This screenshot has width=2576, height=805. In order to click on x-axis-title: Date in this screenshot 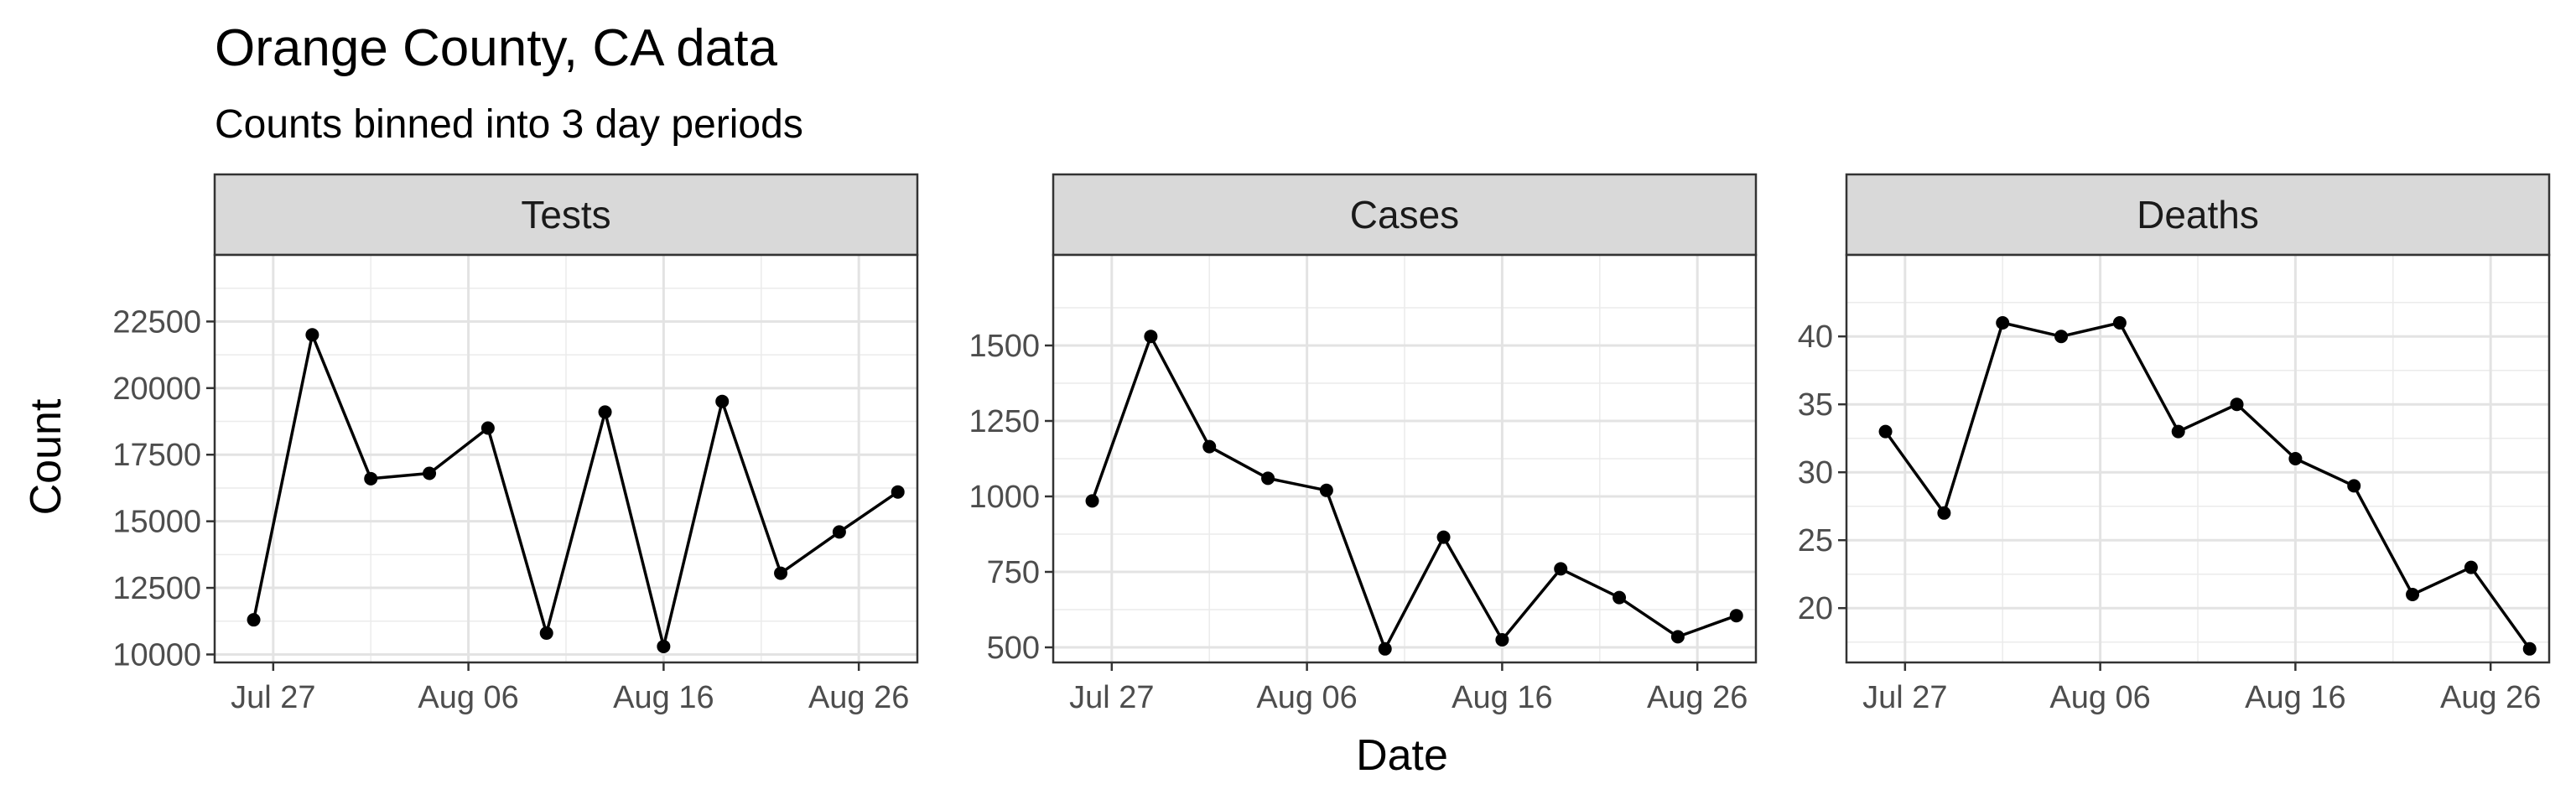, I will do `click(1402, 755)`.